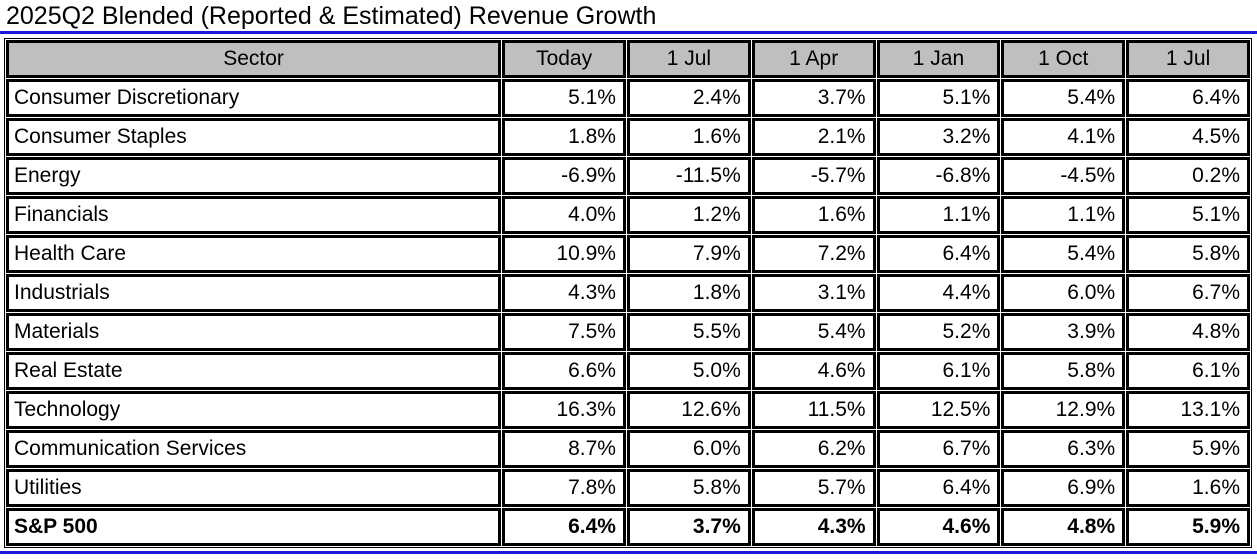 This screenshot has width=1257, height=559. Describe the element at coordinates (628, 32) in the screenshot. I see `title-underline-rule` at that location.